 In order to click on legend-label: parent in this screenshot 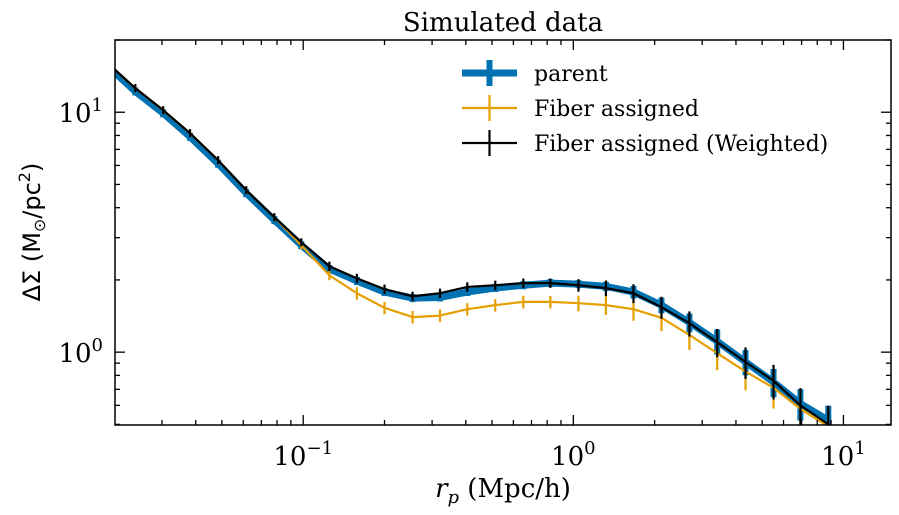, I will do `click(571, 74)`.